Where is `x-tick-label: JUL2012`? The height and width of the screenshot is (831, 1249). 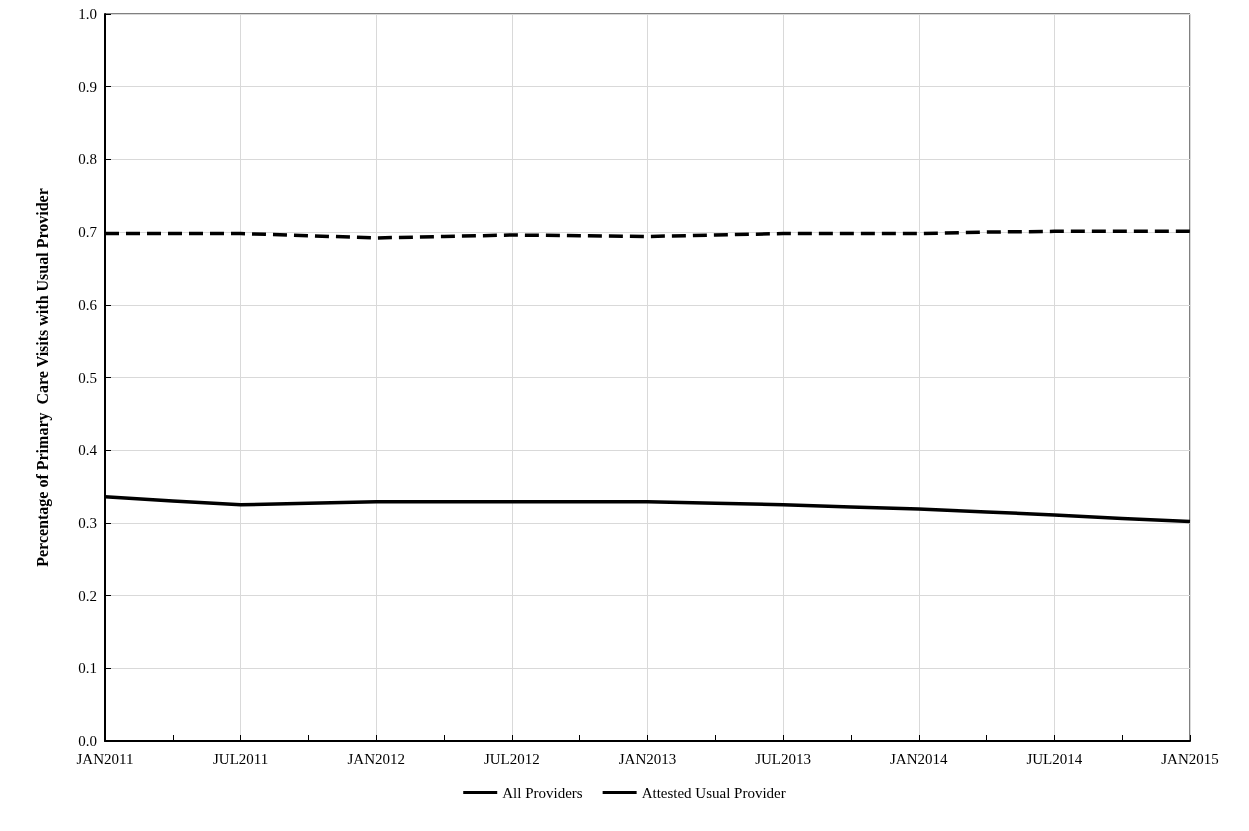 x-tick-label: JUL2012 is located at coordinates (511, 758).